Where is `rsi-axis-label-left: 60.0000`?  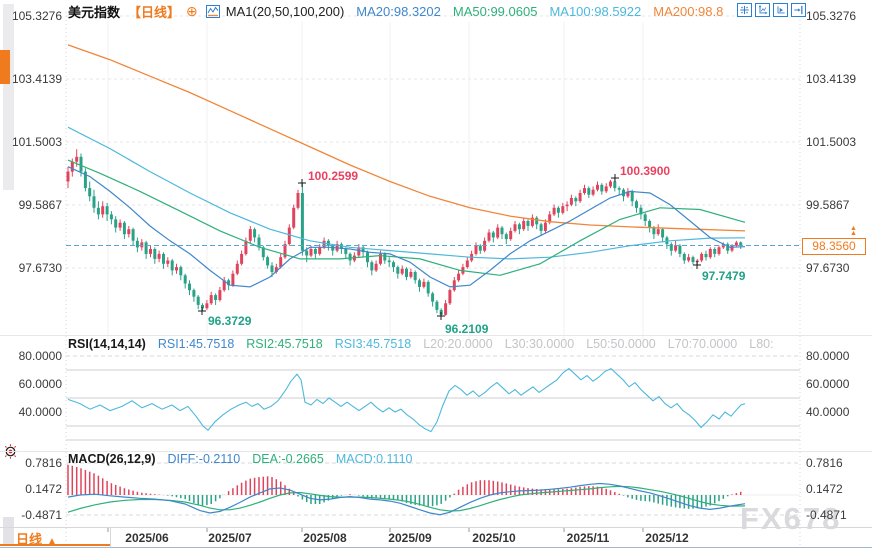
rsi-axis-label-left: 60.0000 is located at coordinates (40, 384).